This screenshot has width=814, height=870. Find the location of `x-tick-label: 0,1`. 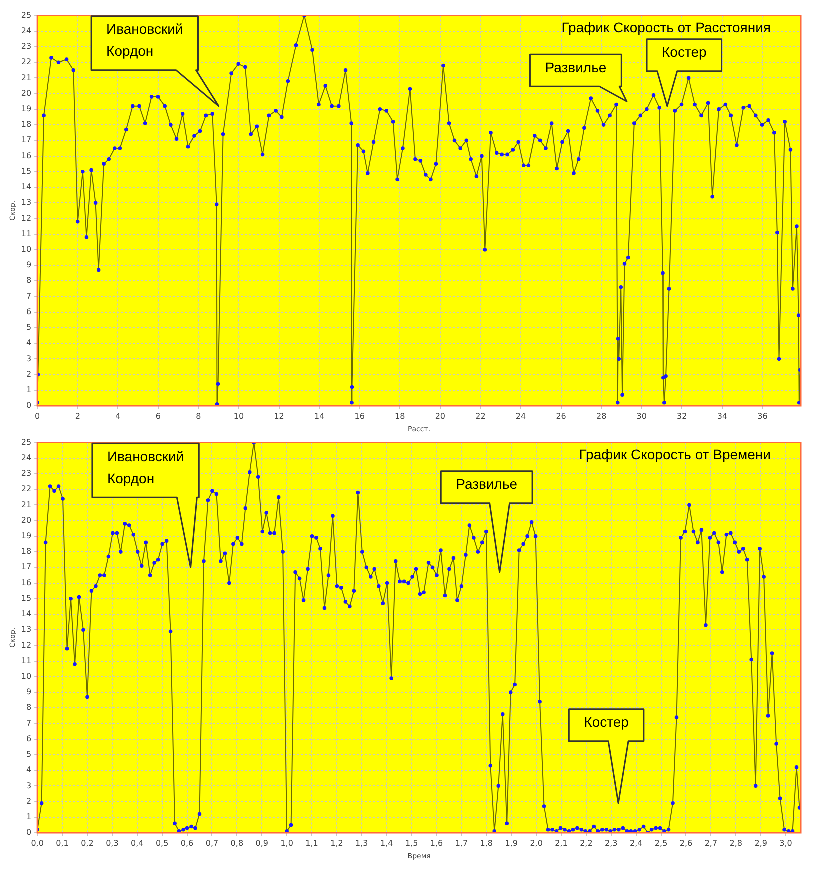

x-tick-label: 0,1 is located at coordinates (62, 843).